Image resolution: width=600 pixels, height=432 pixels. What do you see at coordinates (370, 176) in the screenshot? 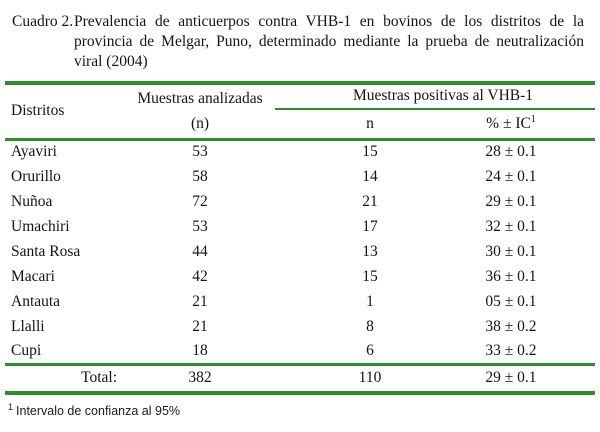
I see `cell-positive-n: 14` at bounding box center [370, 176].